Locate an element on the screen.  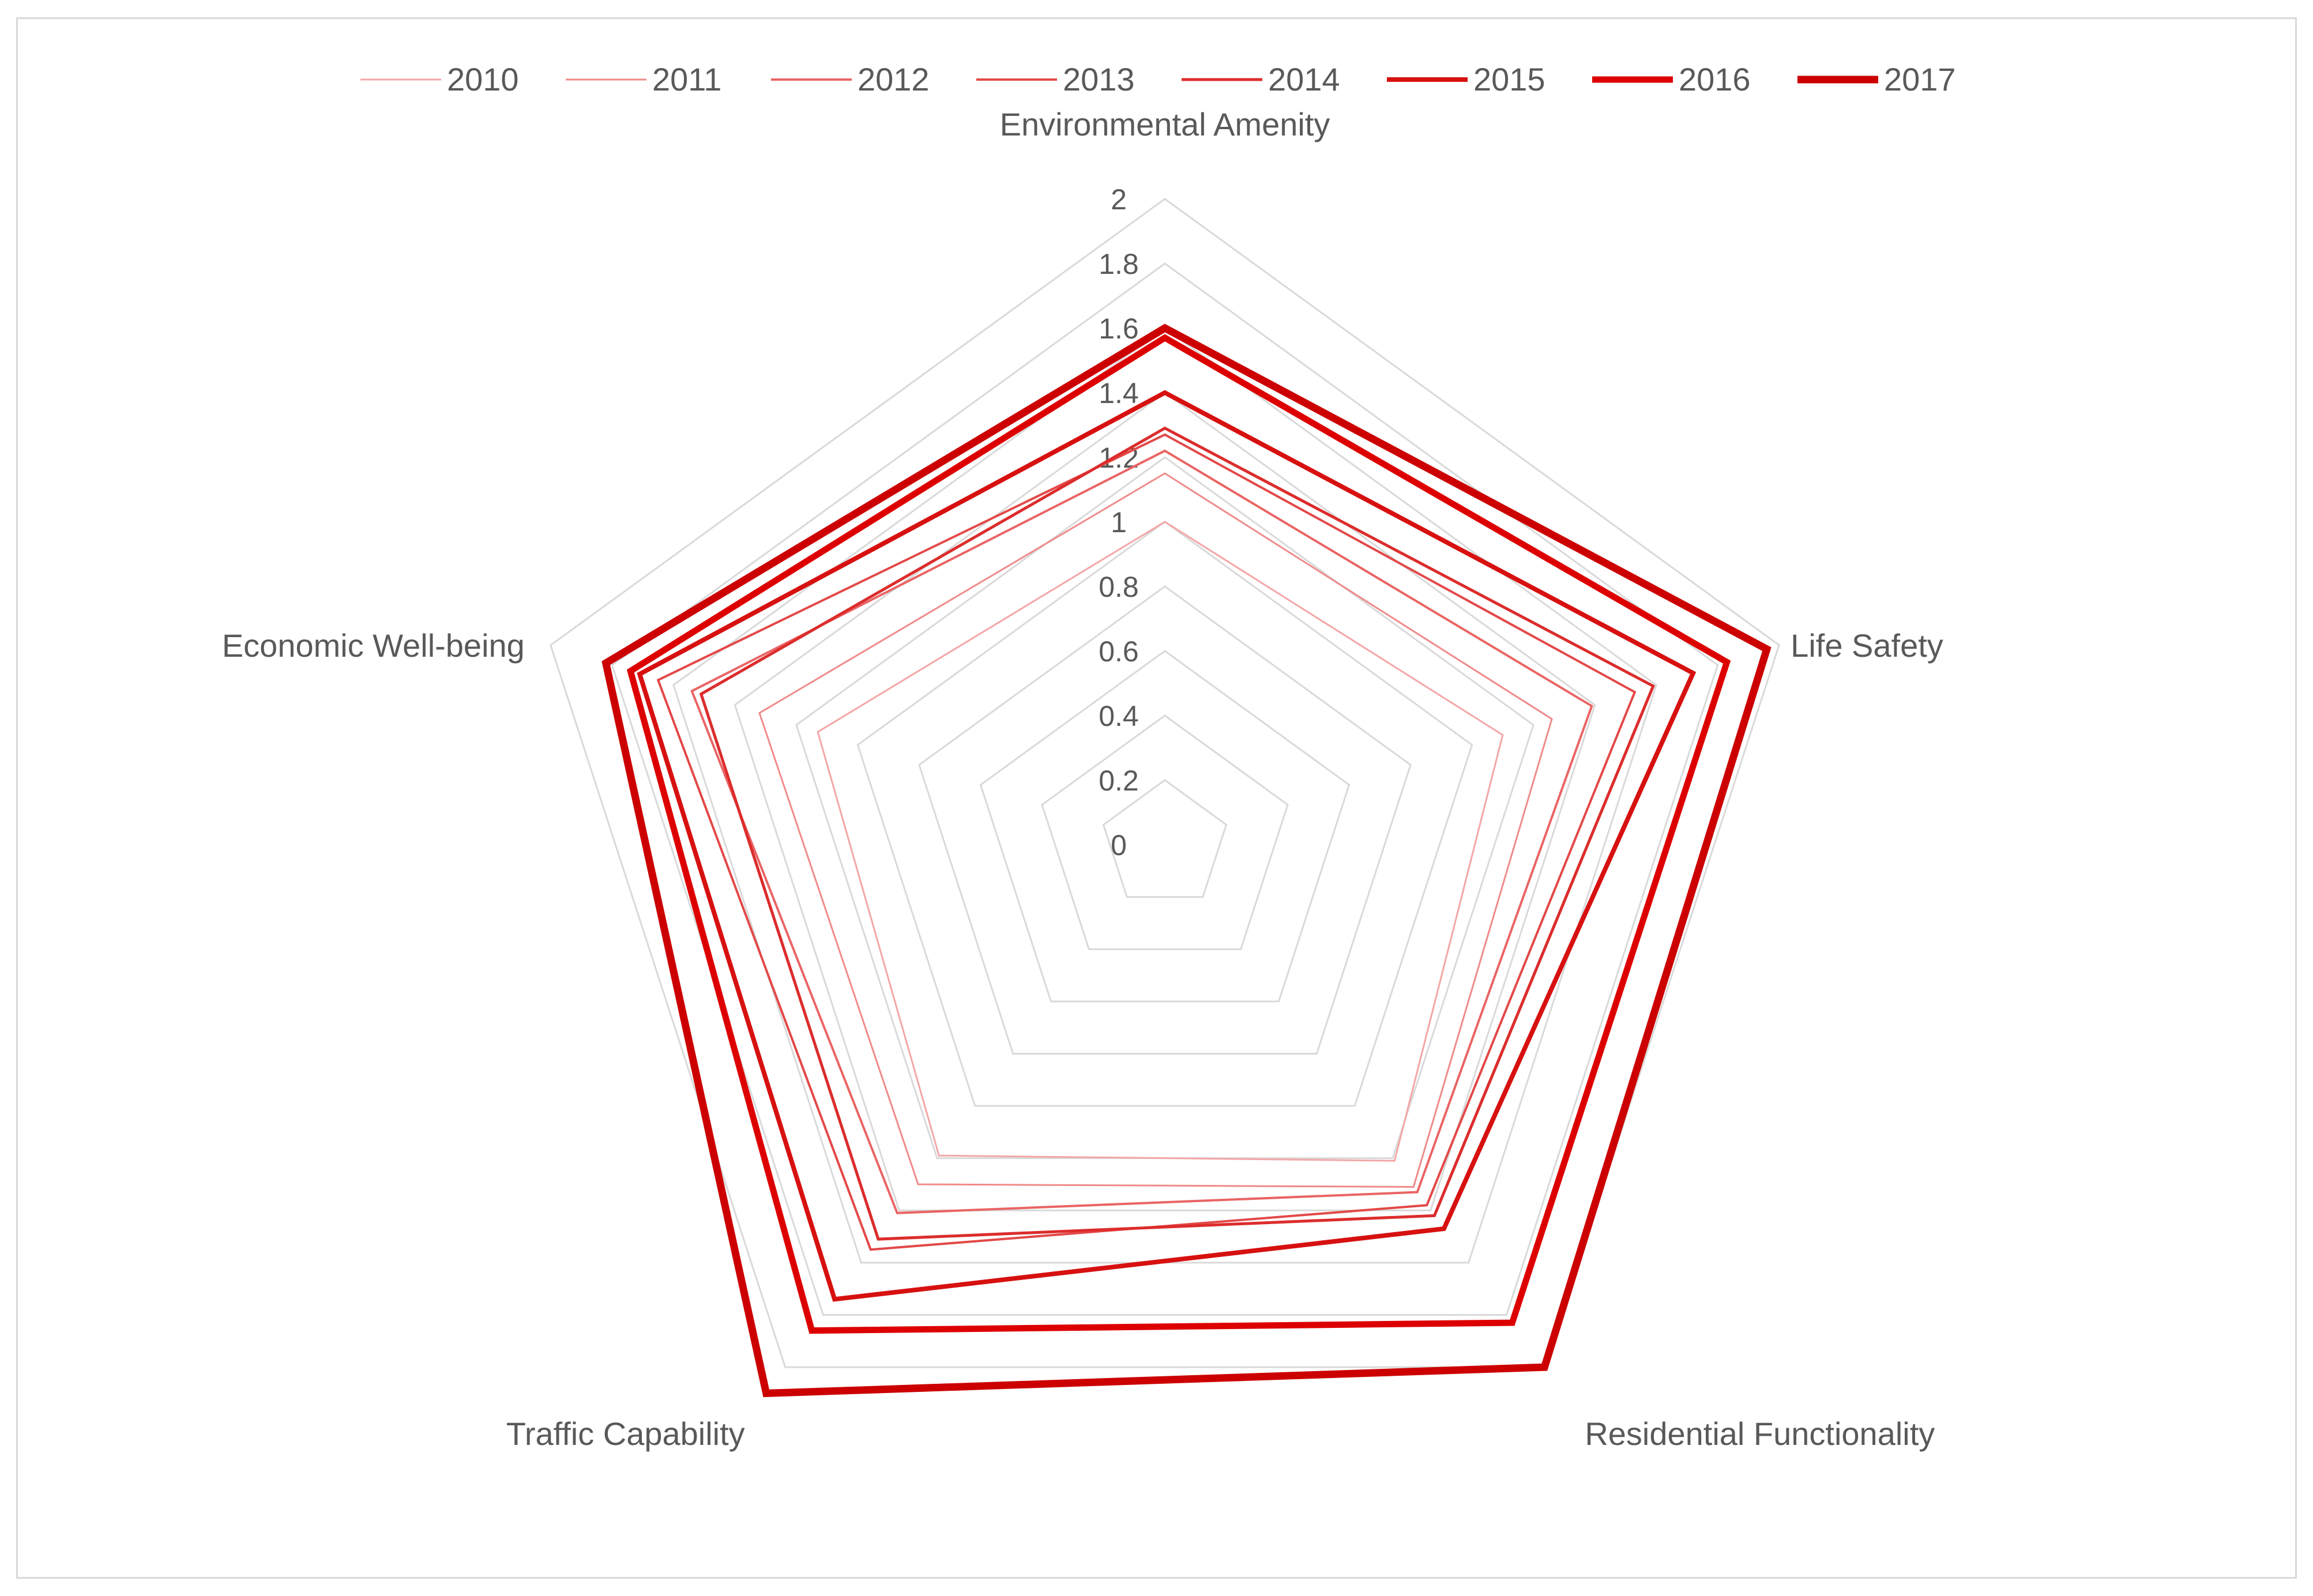
legend-label-2014: 2014 is located at coordinates (1304, 79).